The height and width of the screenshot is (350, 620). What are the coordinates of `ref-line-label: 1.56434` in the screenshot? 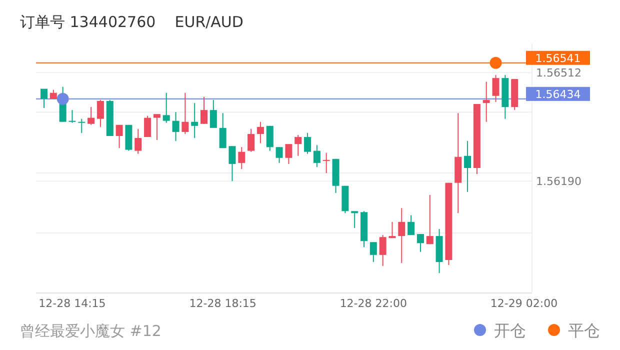 It's located at (558, 94).